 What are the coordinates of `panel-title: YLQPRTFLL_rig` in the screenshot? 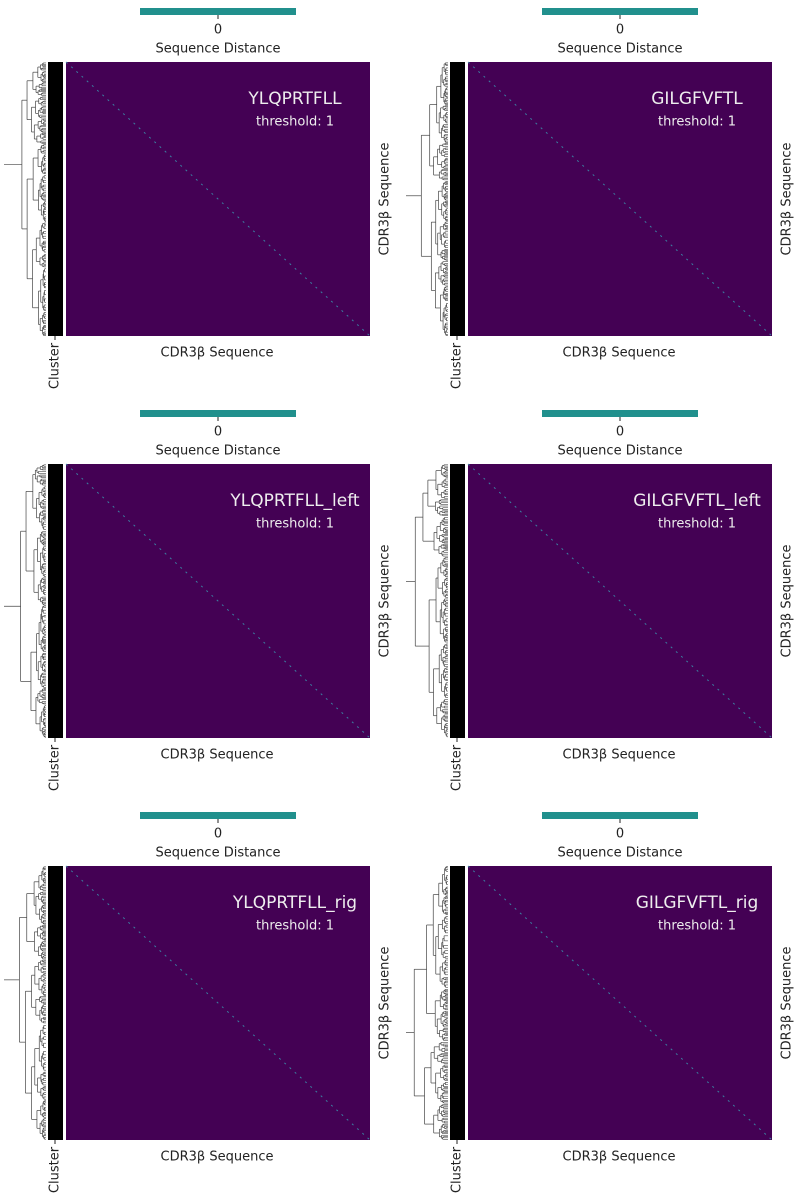 It's located at (294, 903).